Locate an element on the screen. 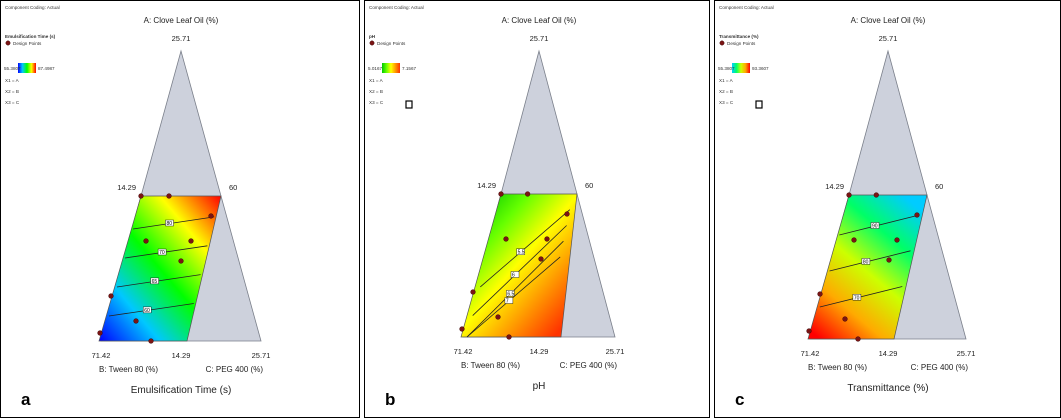  scale-high-value: 87.4987 is located at coordinates (46, 68).